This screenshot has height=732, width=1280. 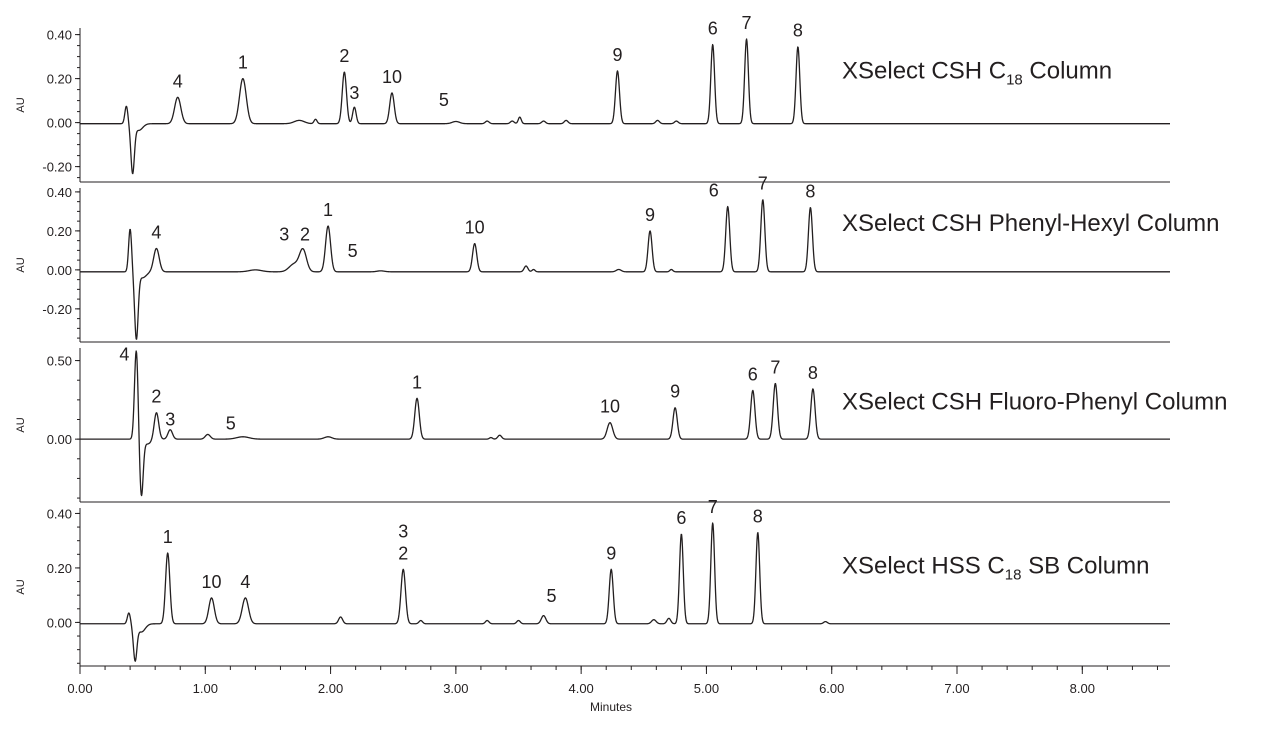 I want to click on x-tick-label: 0.00, so click(x=79, y=688).